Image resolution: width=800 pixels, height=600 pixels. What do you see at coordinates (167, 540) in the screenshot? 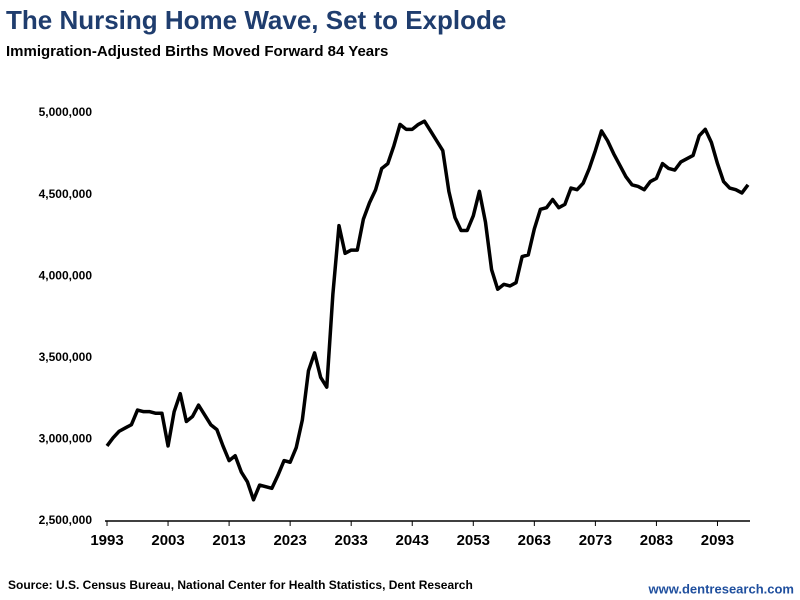
I see `x-tick-label: 2003` at bounding box center [167, 540].